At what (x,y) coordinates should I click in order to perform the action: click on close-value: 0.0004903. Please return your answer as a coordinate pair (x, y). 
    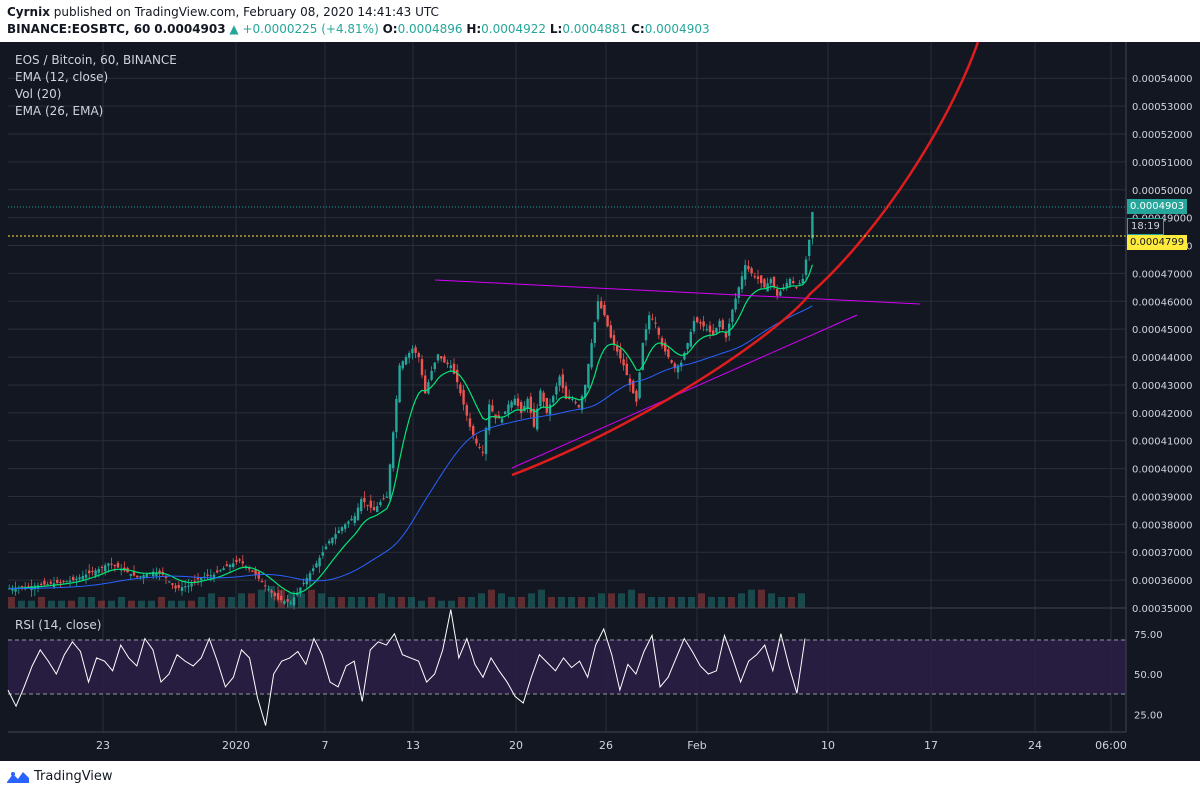
    Looking at the image, I should click on (677, 29).